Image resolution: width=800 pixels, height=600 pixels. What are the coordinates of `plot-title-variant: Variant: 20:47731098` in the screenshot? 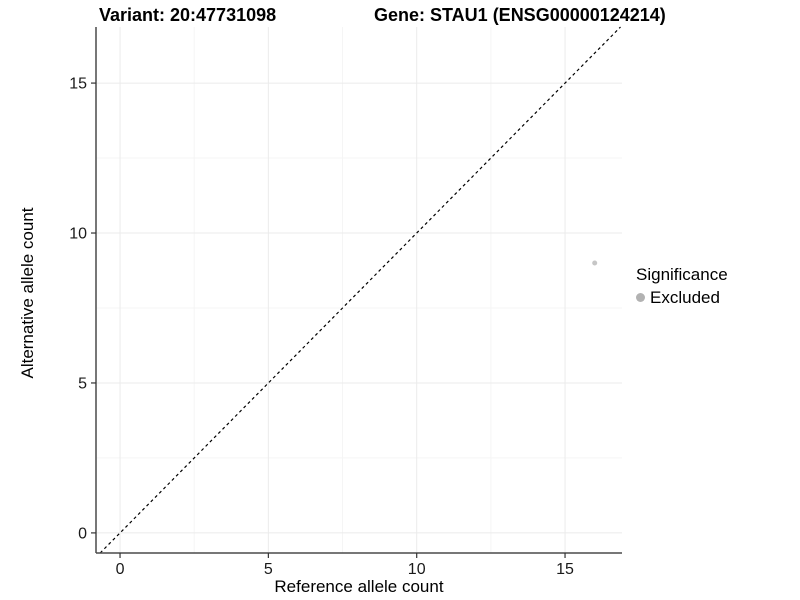 It's located at (188, 15).